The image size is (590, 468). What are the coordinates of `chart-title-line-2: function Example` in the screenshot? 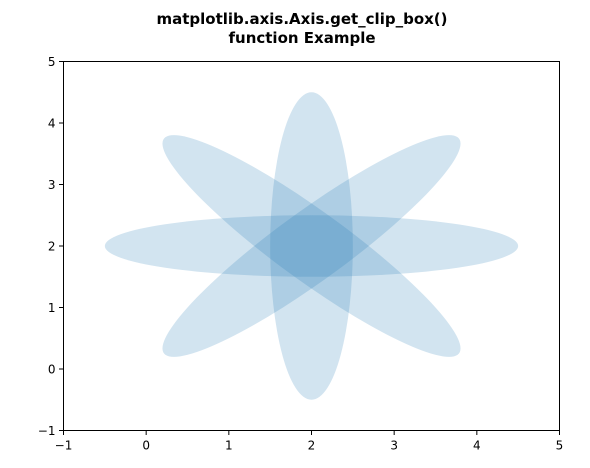 It's located at (301, 38).